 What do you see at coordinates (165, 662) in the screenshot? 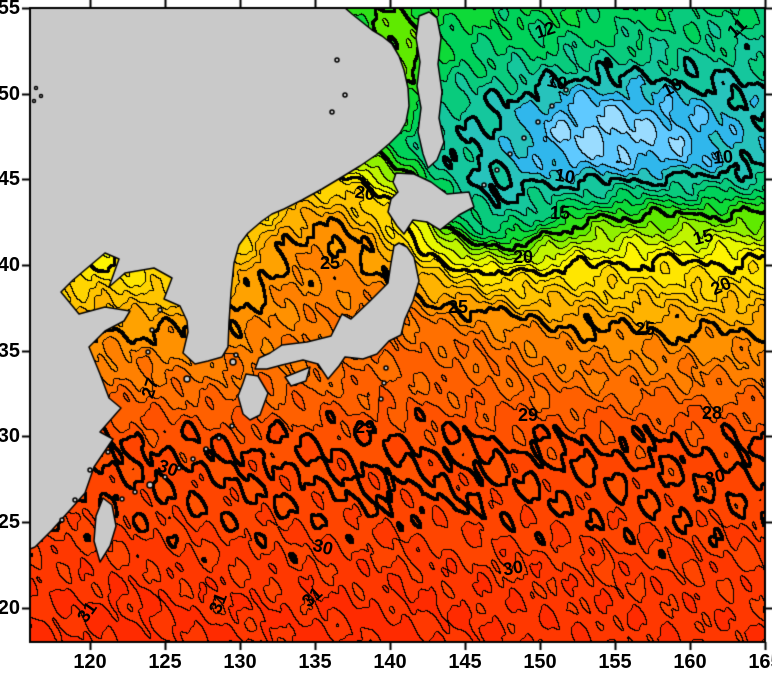
I see `x-axis-tick-label: 125` at bounding box center [165, 662].